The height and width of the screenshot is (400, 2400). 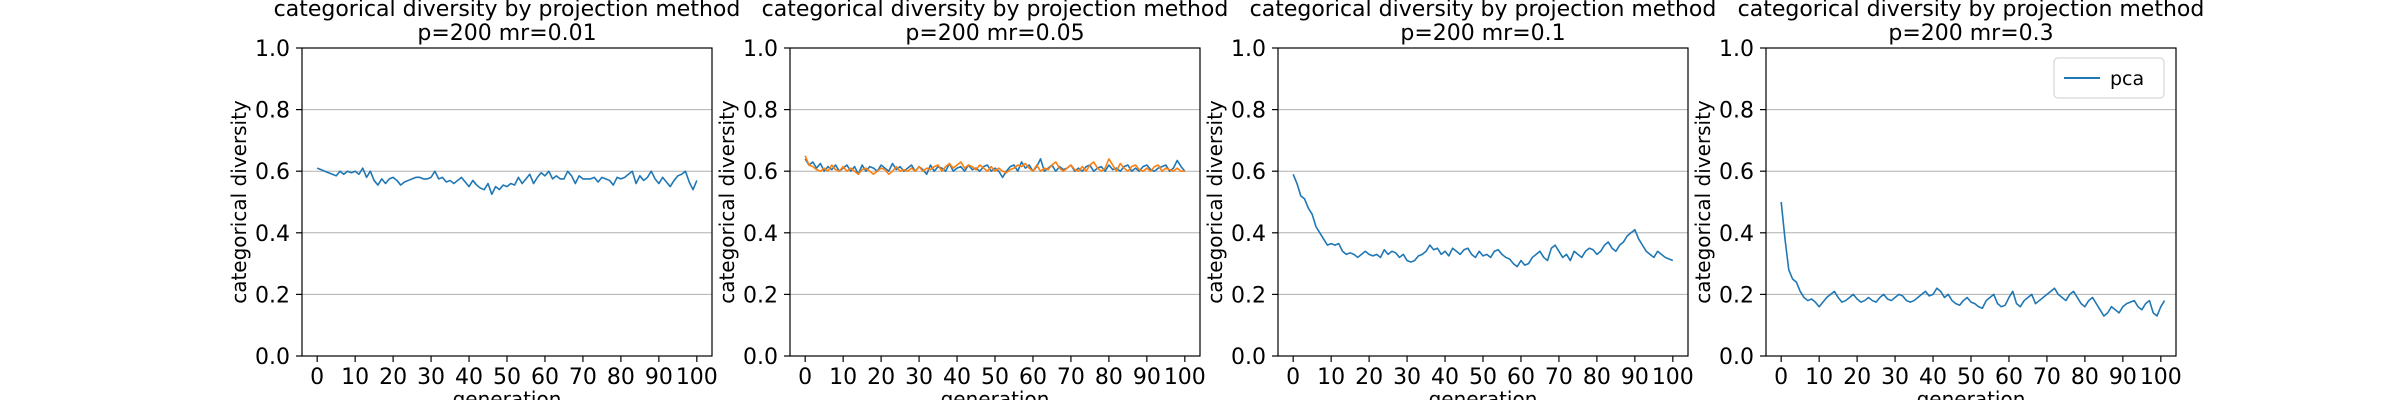 What do you see at coordinates (2127, 79) in the screenshot?
I see `legend-label: pca` at bounding box center [2127, 79].